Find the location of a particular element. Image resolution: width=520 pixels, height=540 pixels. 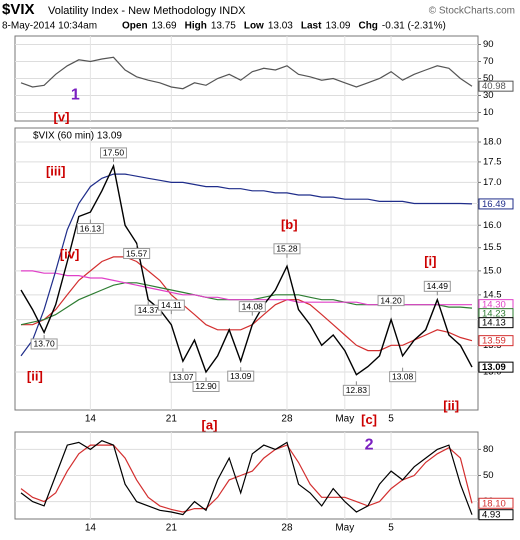

copyright: © StockCharts.com is located at coordinates (472, 11).